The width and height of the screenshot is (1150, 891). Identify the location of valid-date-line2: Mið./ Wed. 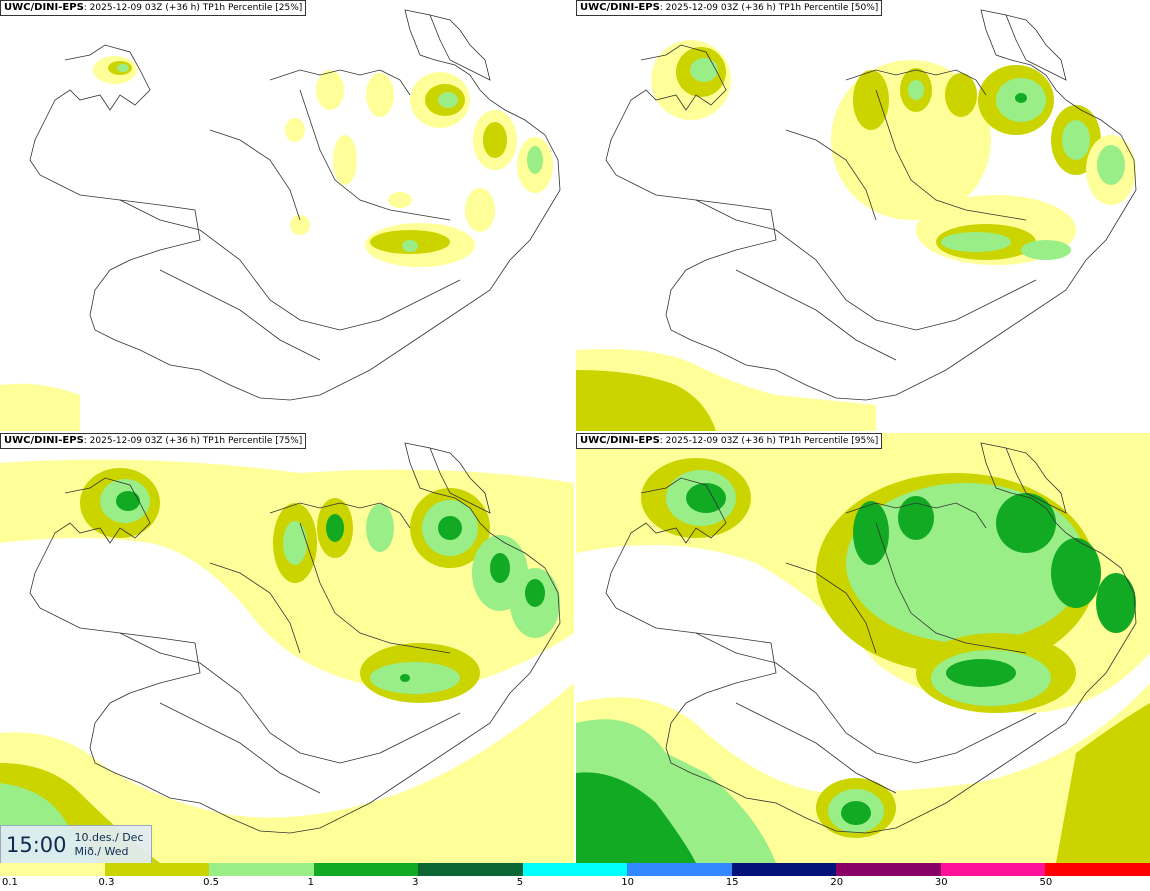
(101, 851).